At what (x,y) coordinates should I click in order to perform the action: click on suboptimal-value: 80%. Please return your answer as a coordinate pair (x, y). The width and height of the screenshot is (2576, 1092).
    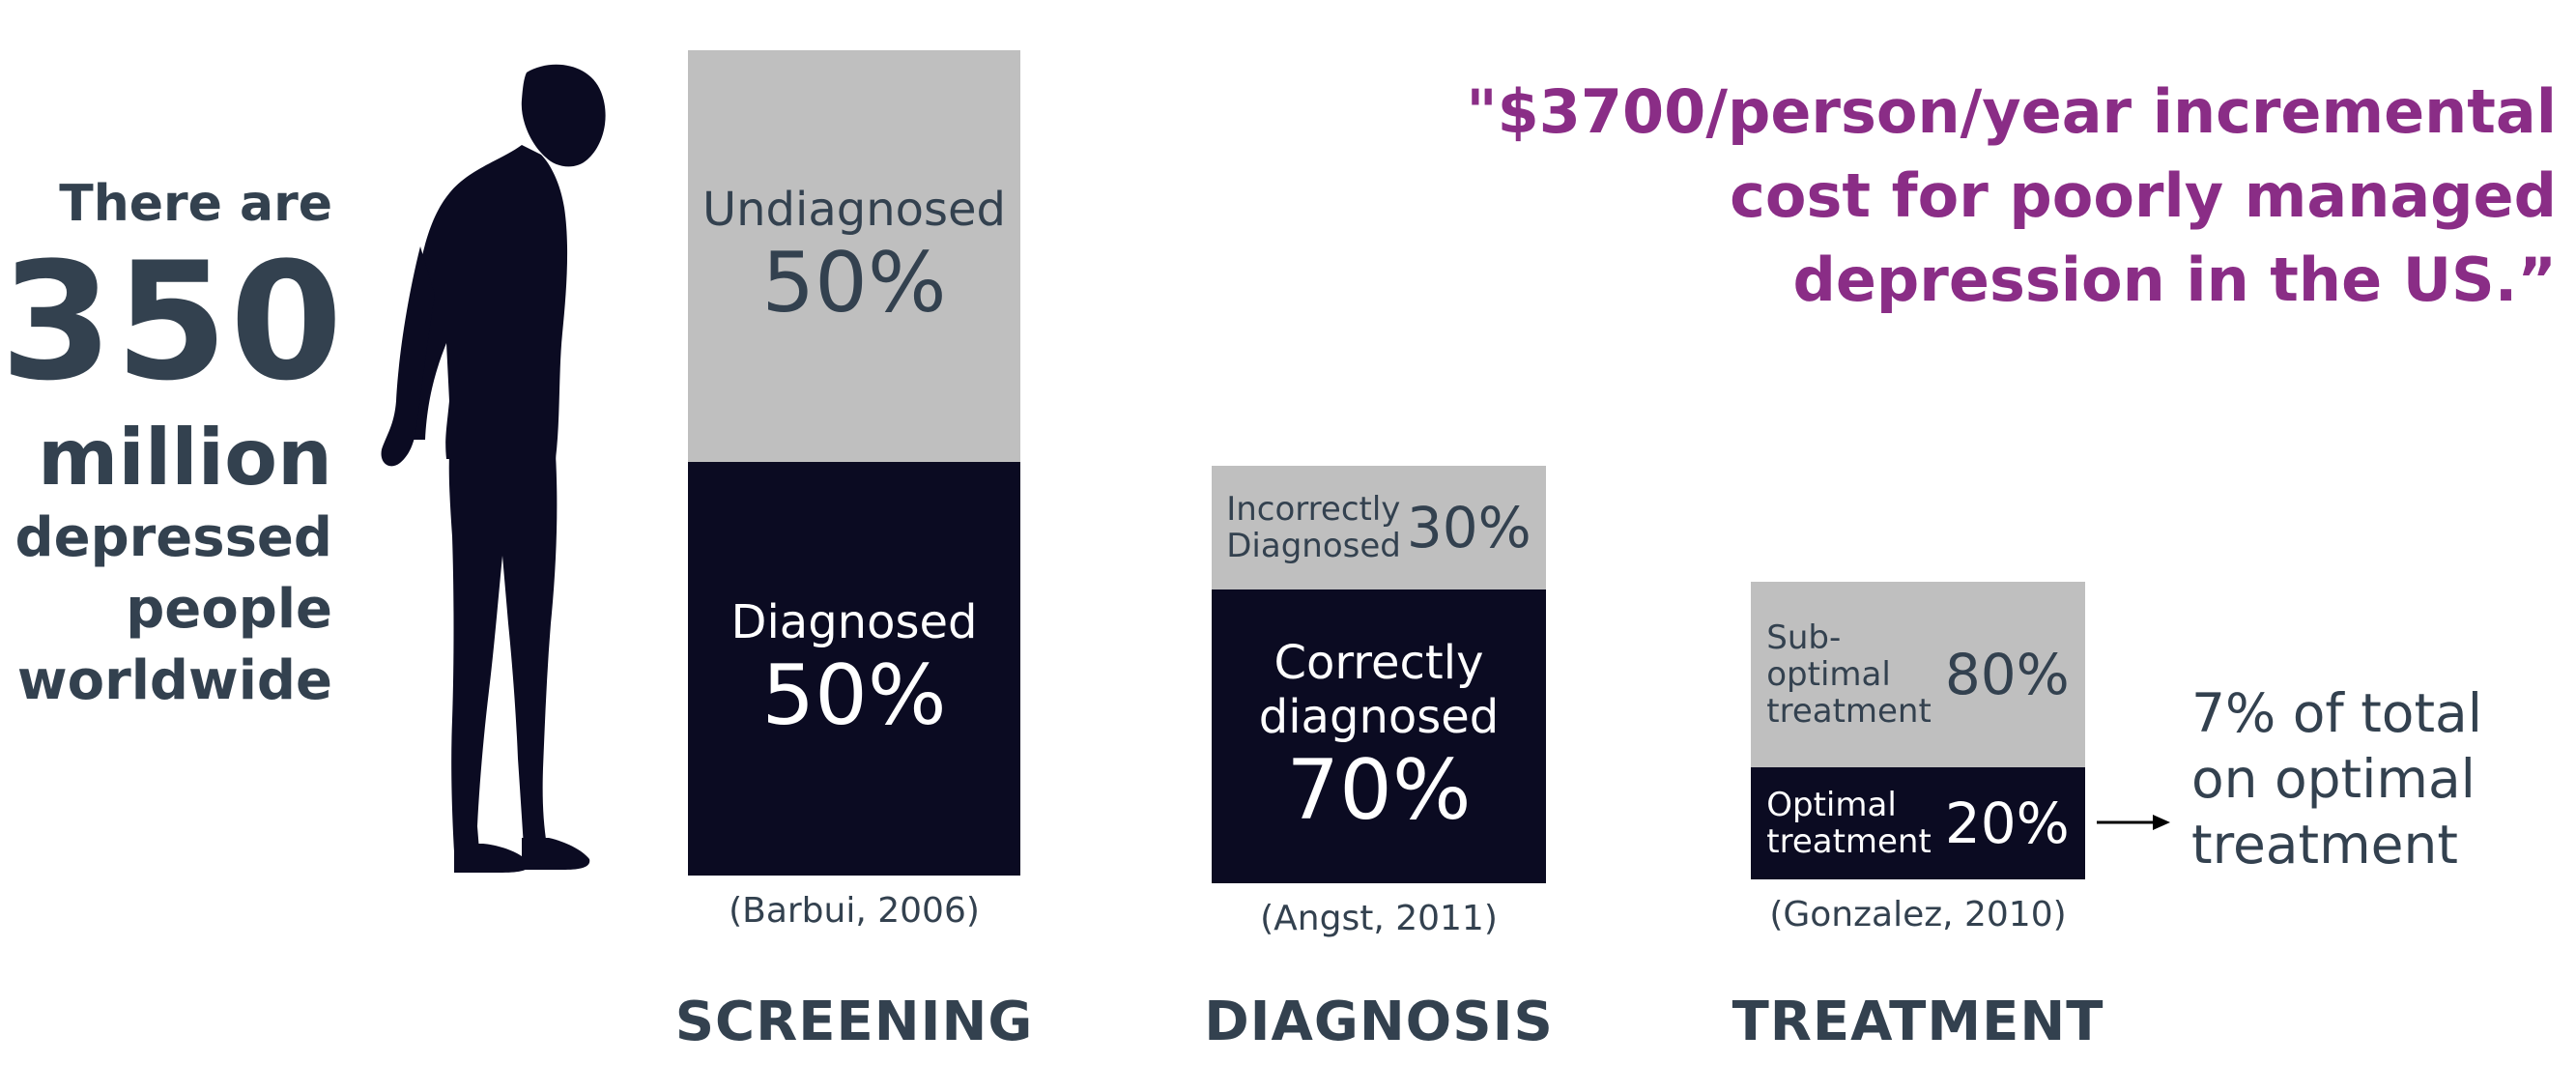
    Looking at the image, I should click on (2007, 675).